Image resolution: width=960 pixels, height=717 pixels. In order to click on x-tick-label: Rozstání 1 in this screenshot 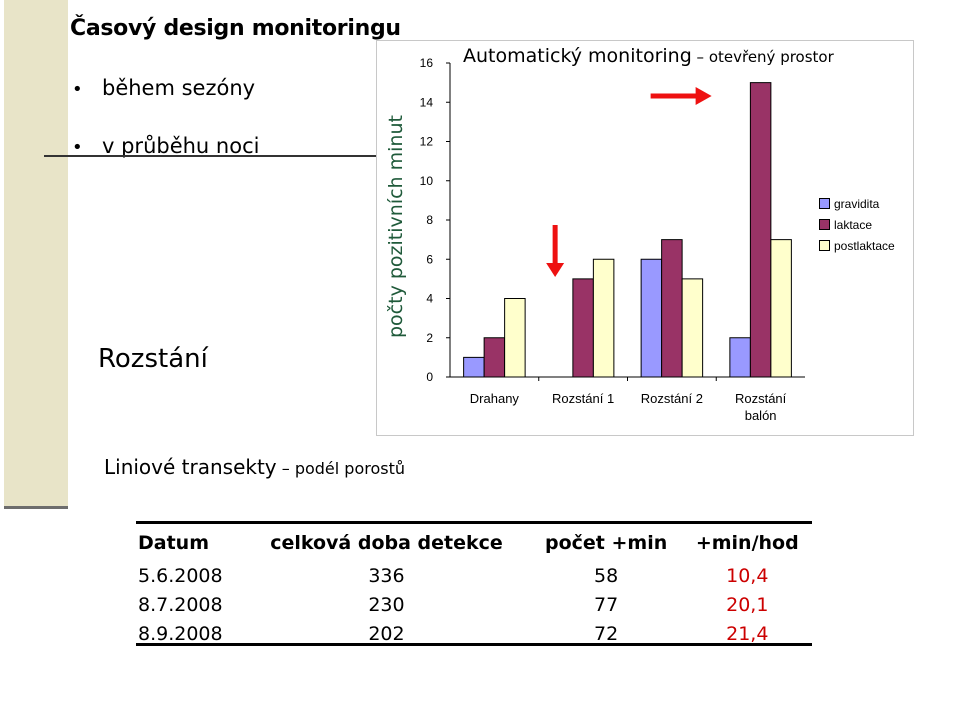, I will do `click(583, 398)`.